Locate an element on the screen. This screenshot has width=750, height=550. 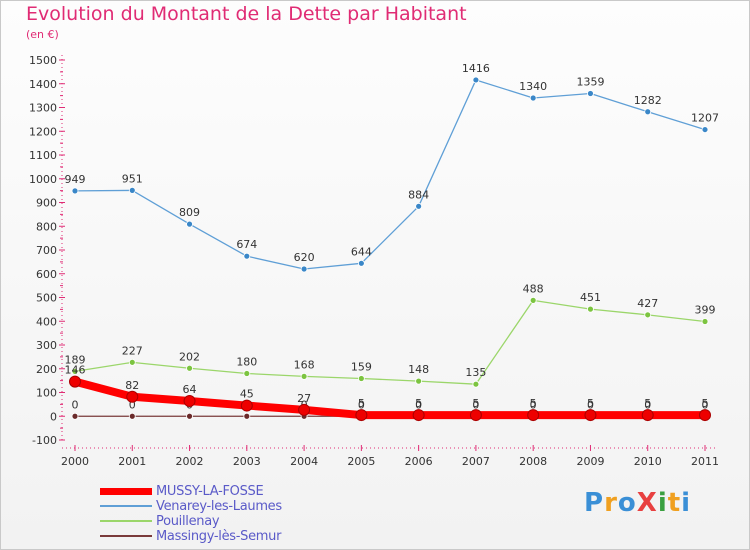
data-label: 1416 is located at coordinates (476, 68).